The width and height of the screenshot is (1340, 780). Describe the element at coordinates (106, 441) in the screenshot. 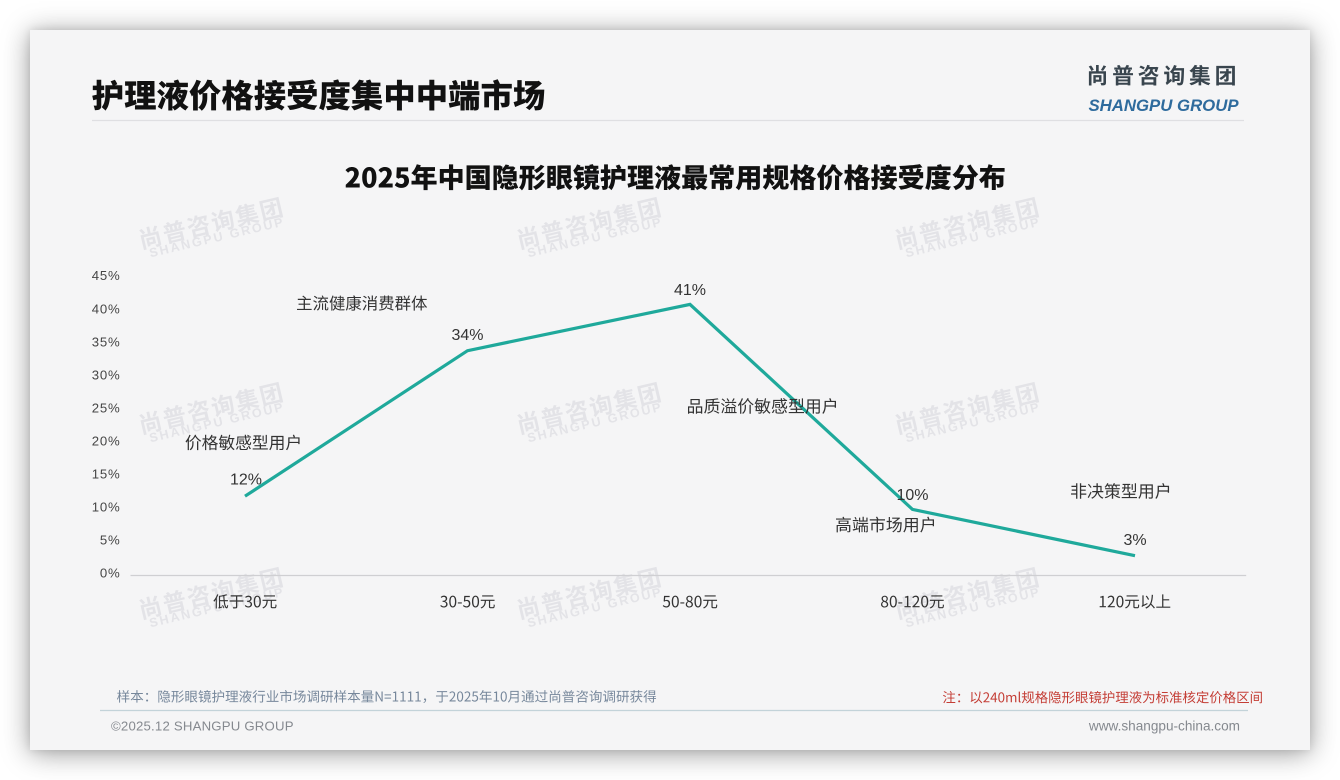

I see `svg-text: 20%` at that location.